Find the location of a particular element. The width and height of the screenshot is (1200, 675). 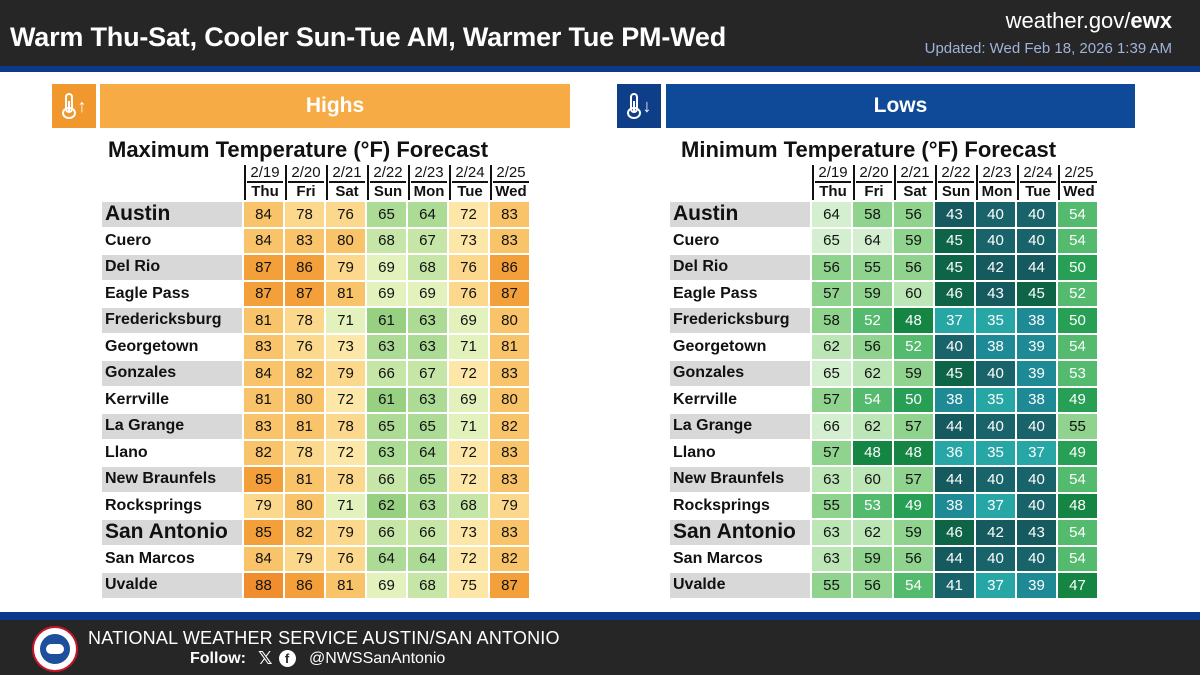

lo-temp-cell: 62 is located at coordinates (872, 426).